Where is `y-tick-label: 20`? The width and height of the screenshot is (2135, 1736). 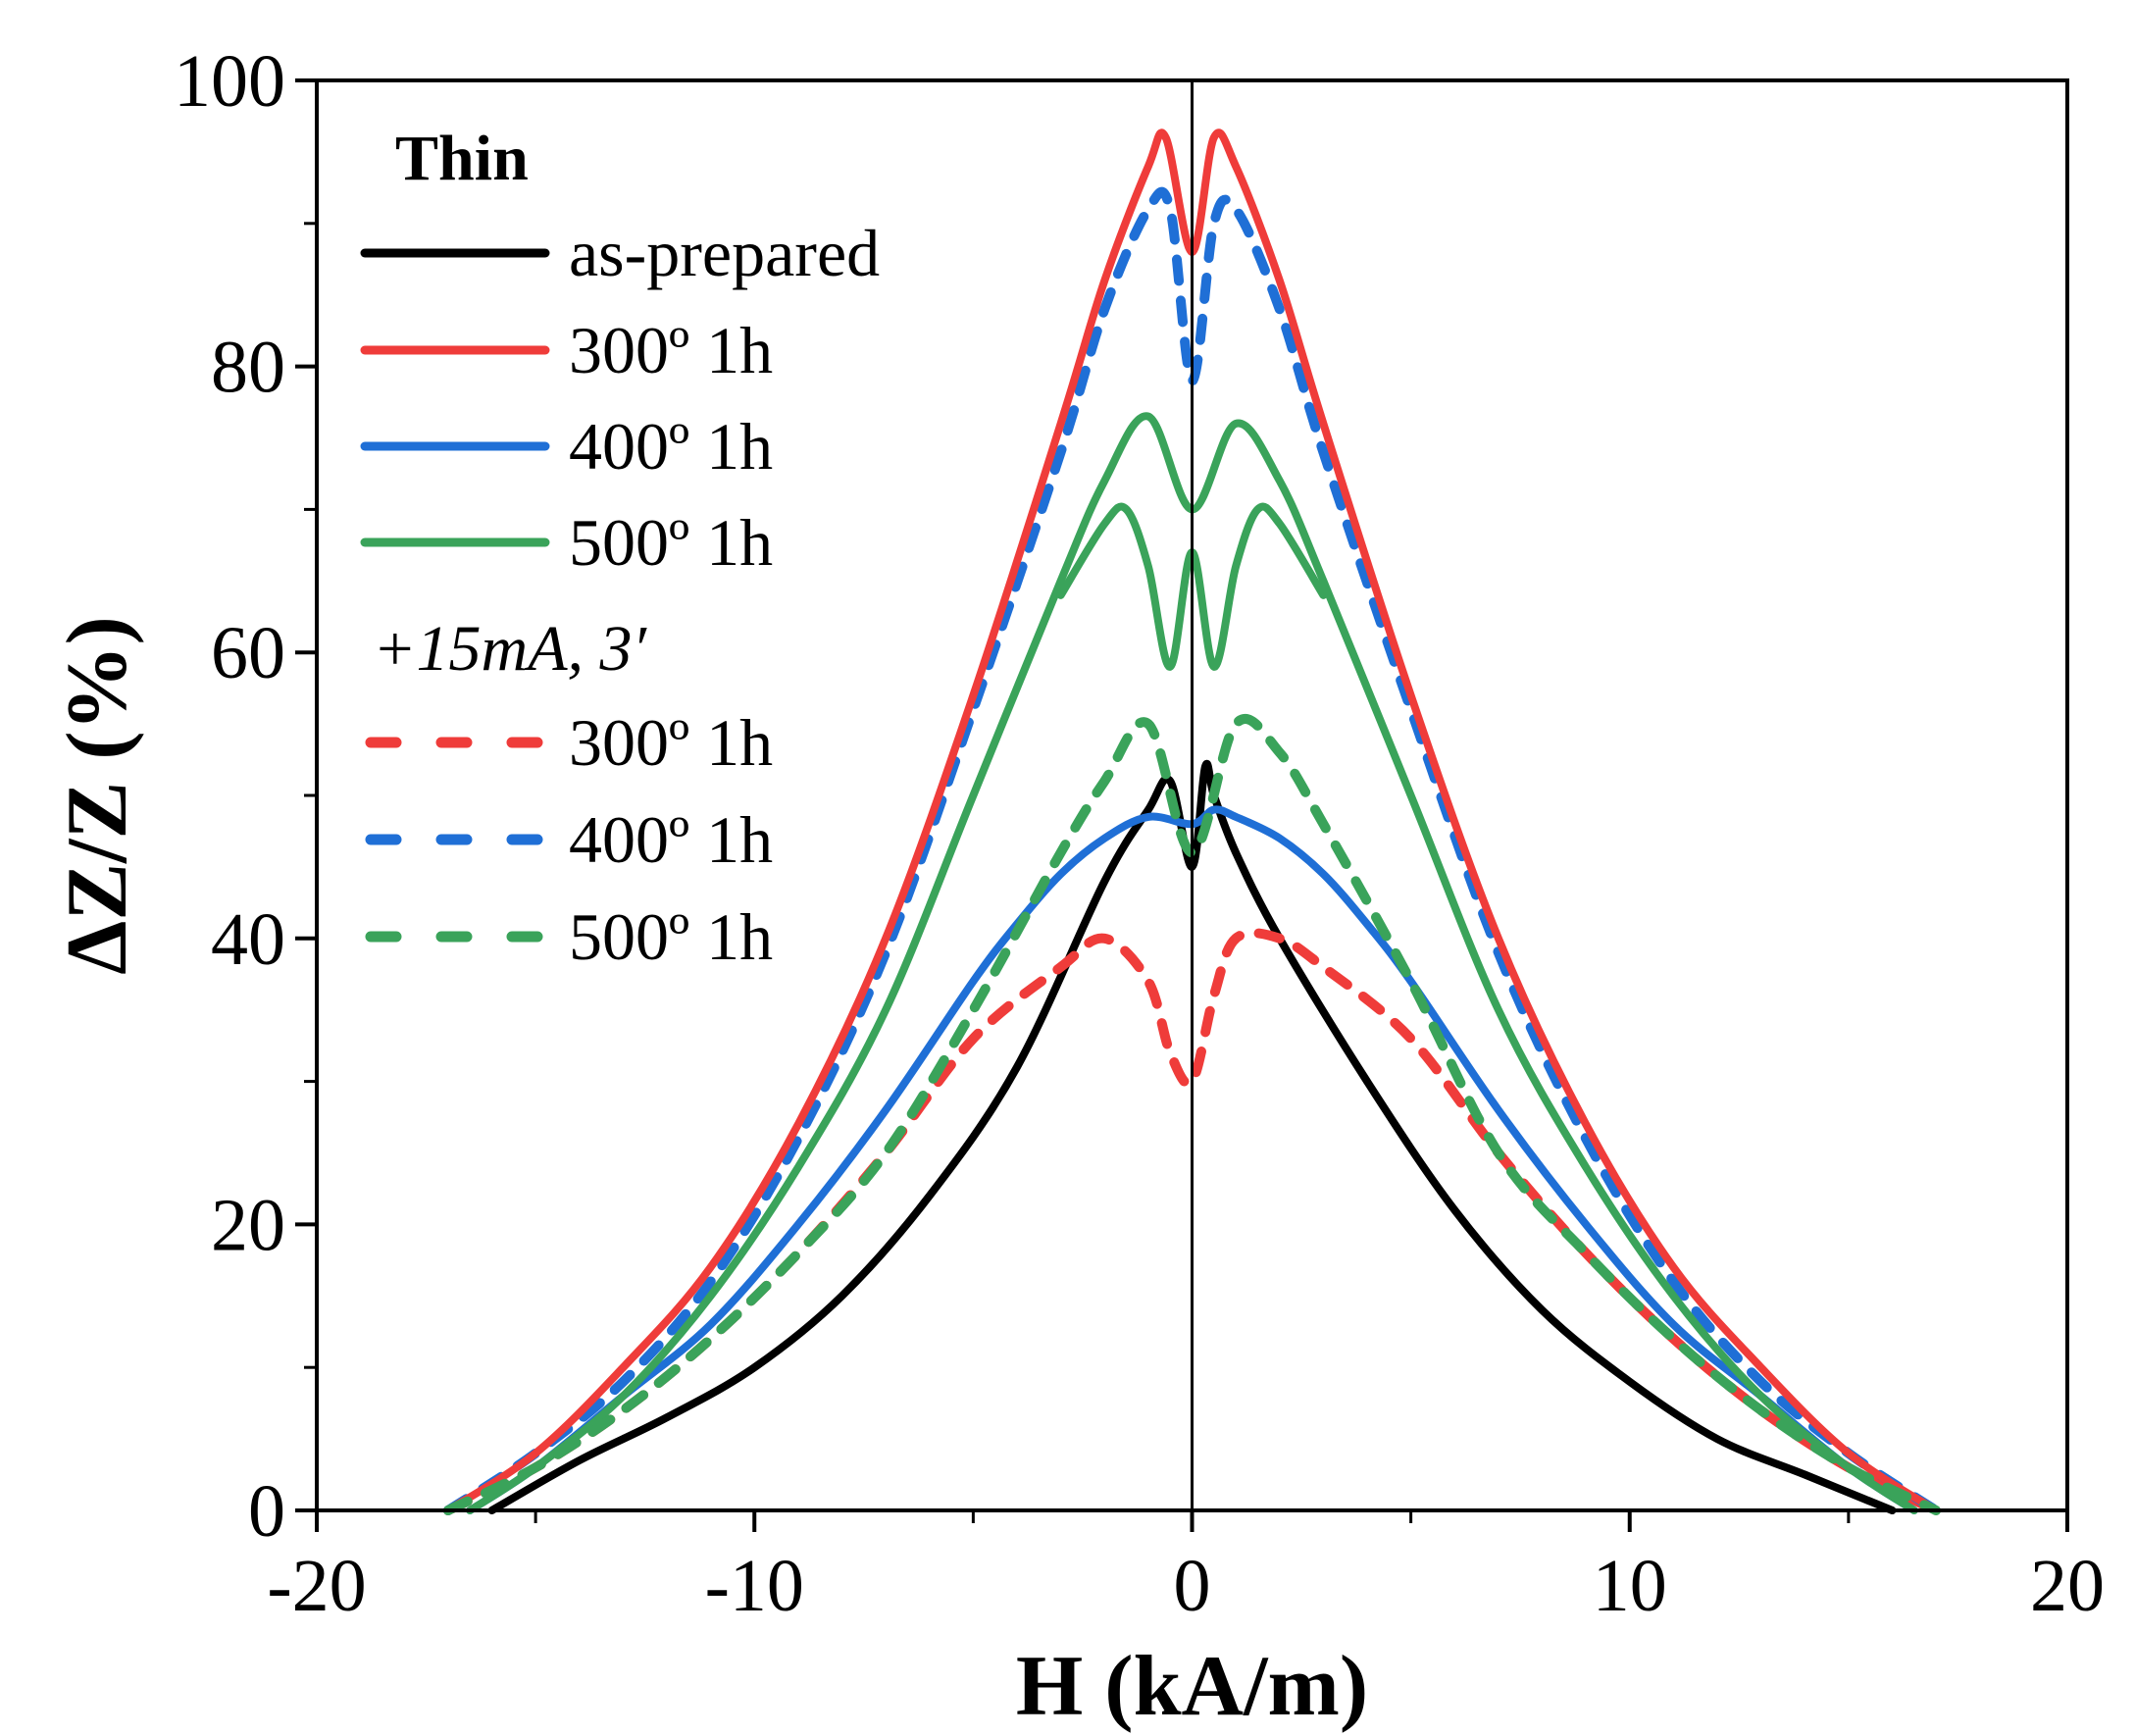 y-tick-label: 20 is located at coordinates (248, 1225).